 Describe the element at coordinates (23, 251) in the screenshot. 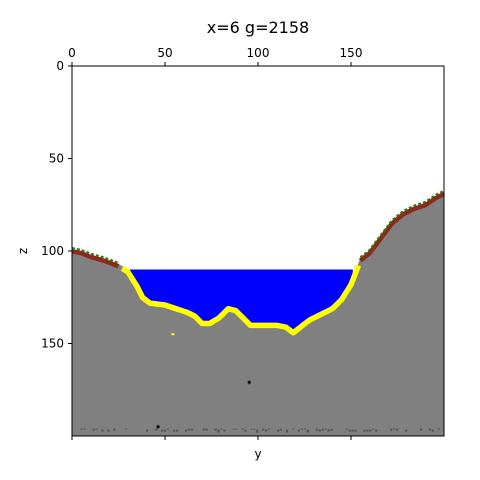

I see `y-axis-label: z` at that location.